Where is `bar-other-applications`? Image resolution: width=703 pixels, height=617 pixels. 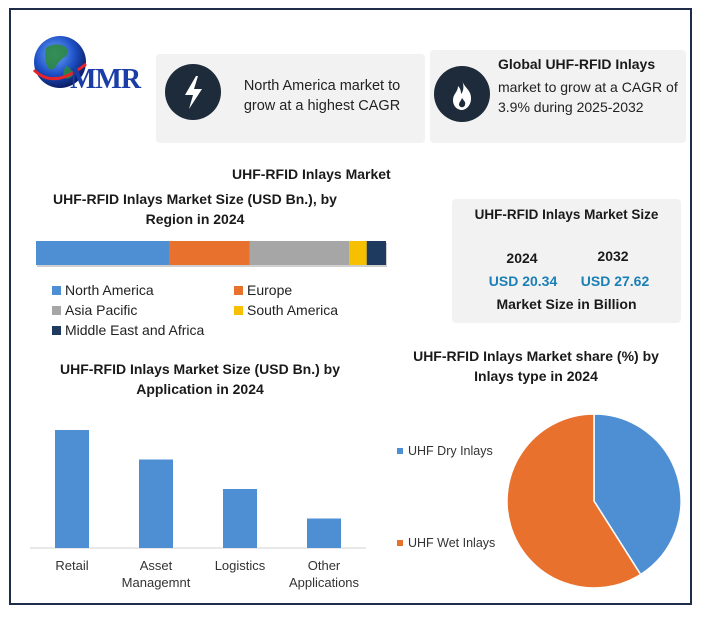
bar-other-applications is located at coordinates (324, 533).